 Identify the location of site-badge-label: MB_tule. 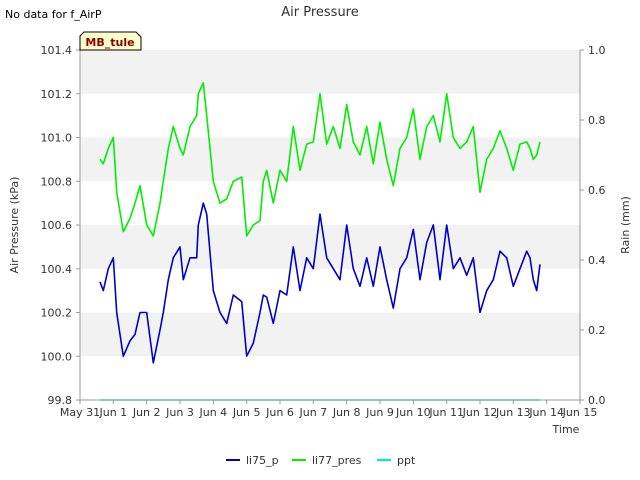
(109, 42).